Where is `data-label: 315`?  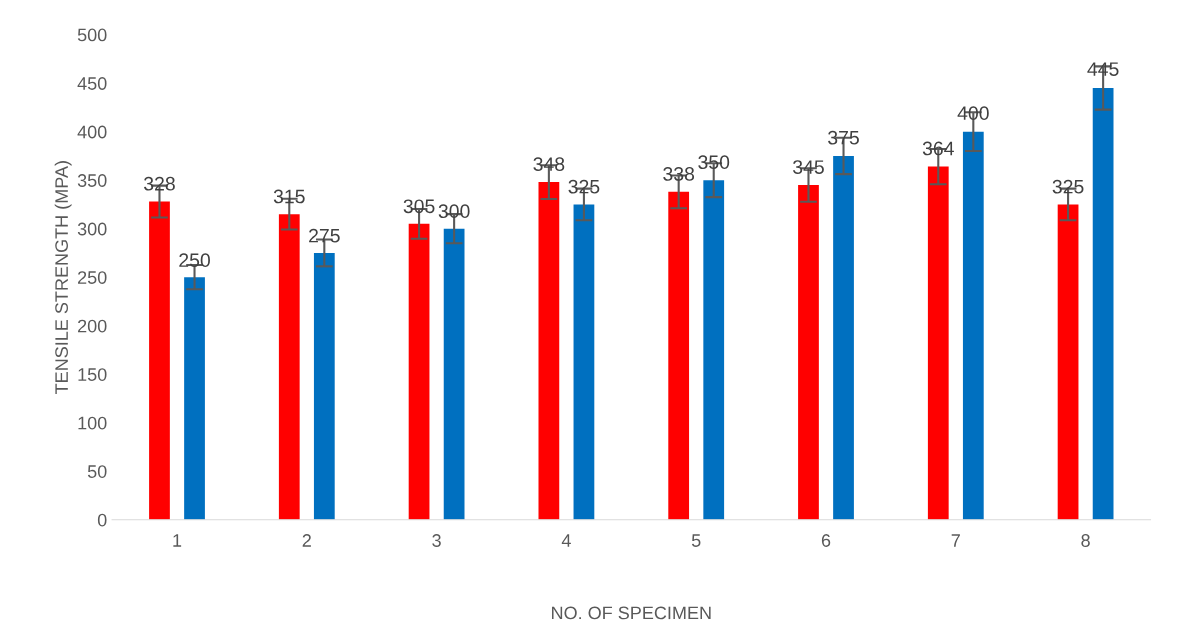
data-label: 315 is located at coordinates (289, 196).